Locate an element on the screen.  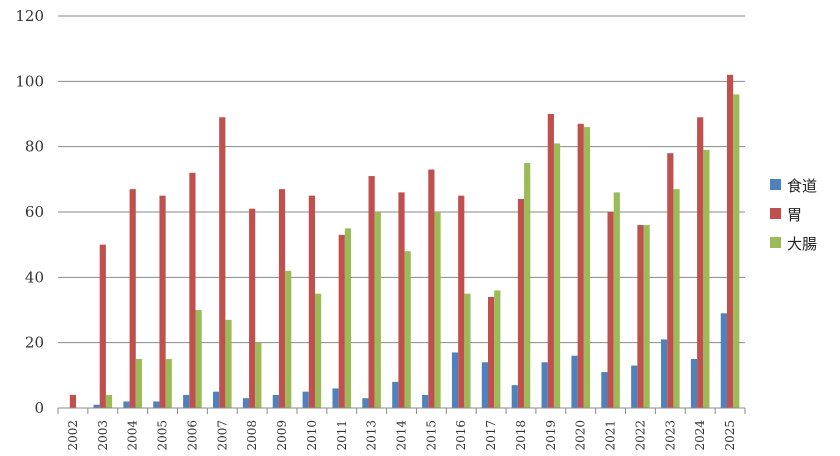
bar-食道-2014 is located at coordinates (395, 394).